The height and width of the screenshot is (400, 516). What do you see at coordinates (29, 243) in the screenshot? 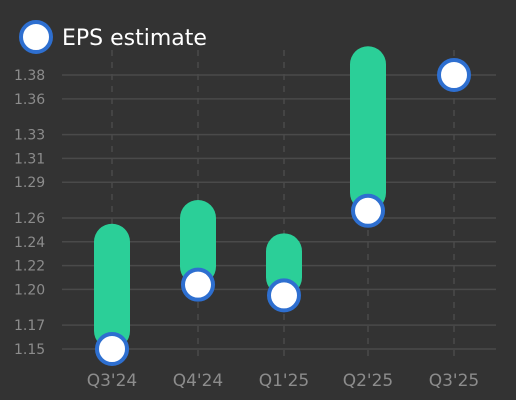
I see `y-tick-label: 1.24` at bounding box center [29, 243].